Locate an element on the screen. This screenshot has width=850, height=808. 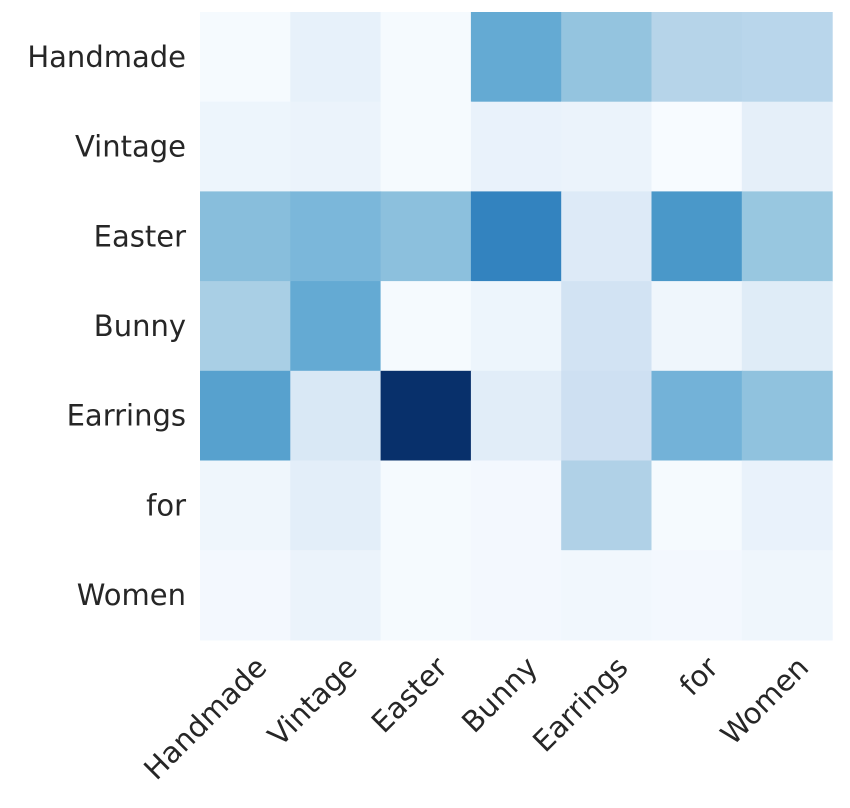
heatmap-cell-vintage-for is located at coordinates (697, 146).